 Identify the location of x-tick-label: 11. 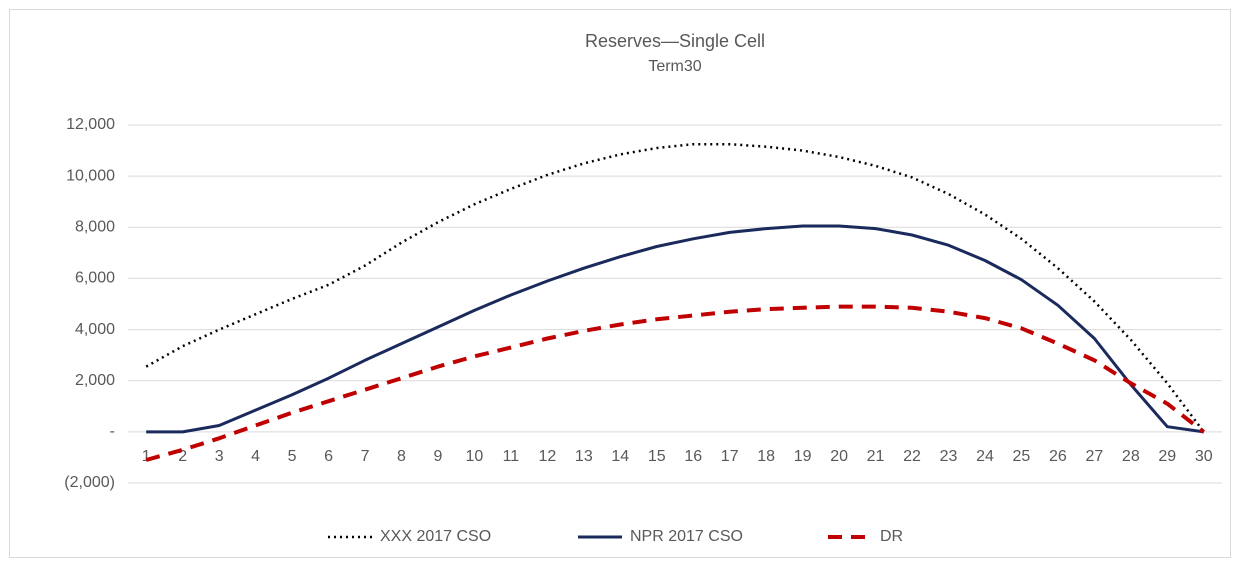
(511, 456).